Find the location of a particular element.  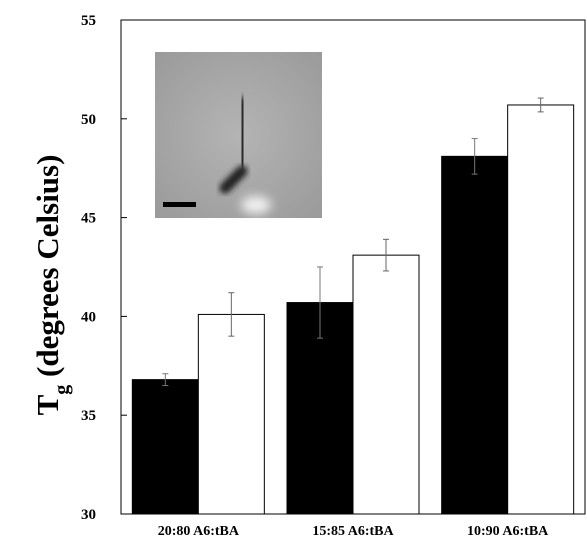

inset-glow is located at coordinates (256, 205).